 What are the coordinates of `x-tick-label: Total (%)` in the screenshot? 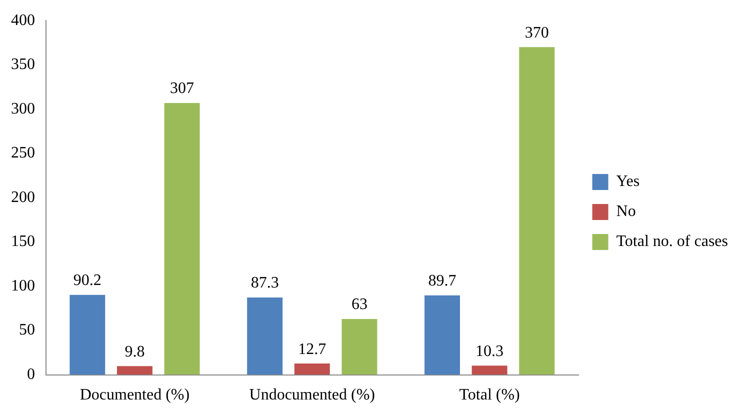 It's located at (489, 395).